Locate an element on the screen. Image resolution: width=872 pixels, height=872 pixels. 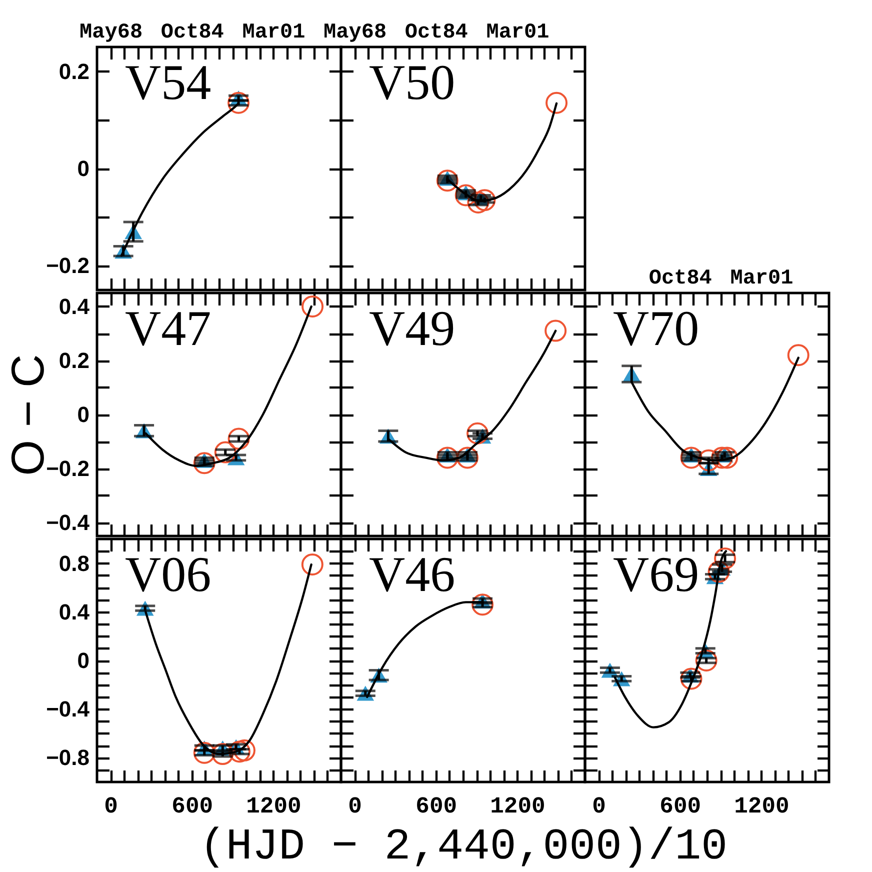
chart-title: V70 is located at coordinates (656, 328).